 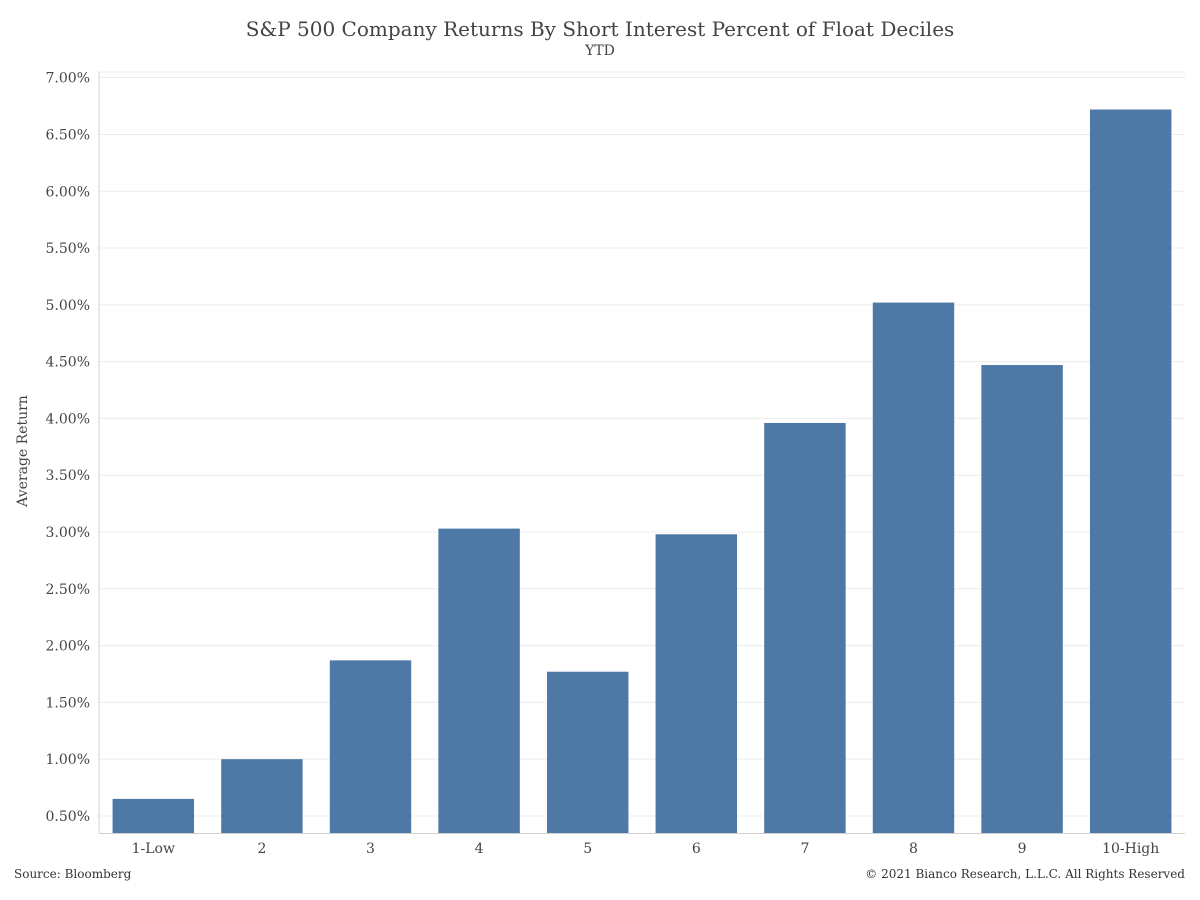 What do you see at coordinates (68, 703) in the screenshot?
I see `y-tick-label: 1.50%` at bounding box center [68, 703].